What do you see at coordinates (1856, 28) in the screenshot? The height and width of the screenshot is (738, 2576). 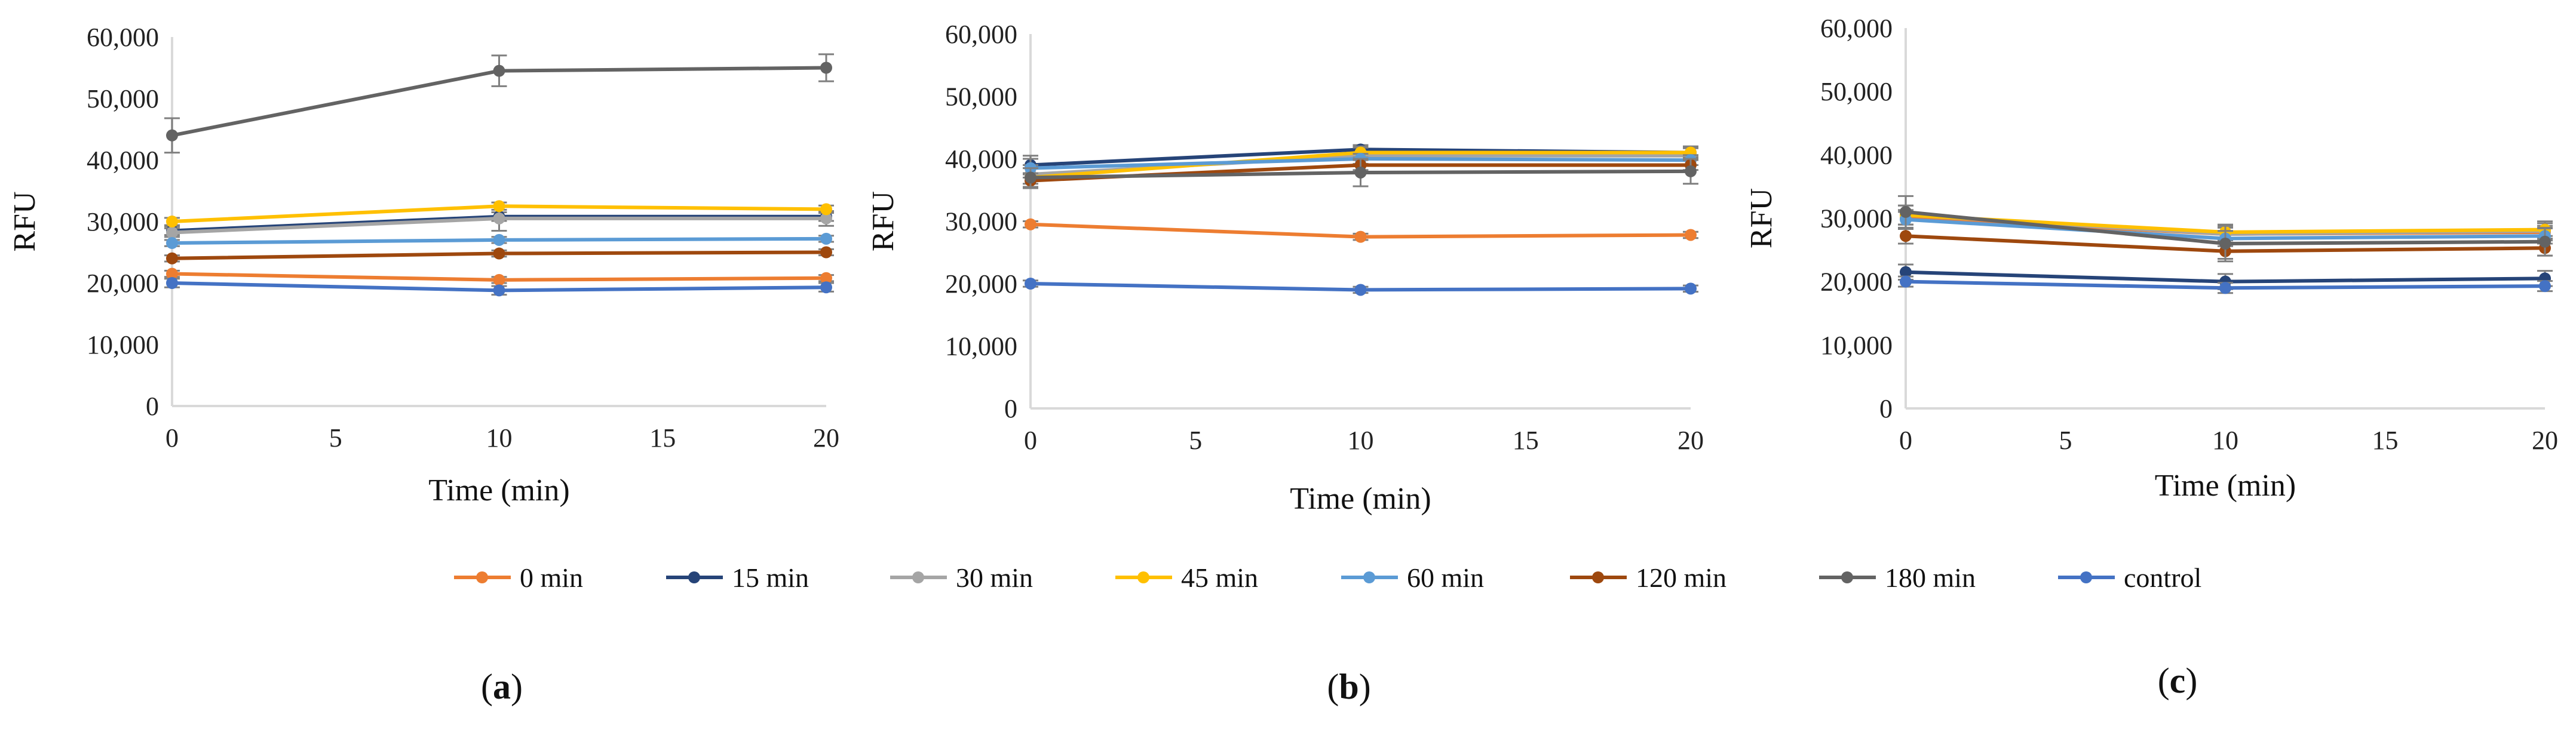 I see `y-tick-label: 60,000` at bounding box center [1856, 28].